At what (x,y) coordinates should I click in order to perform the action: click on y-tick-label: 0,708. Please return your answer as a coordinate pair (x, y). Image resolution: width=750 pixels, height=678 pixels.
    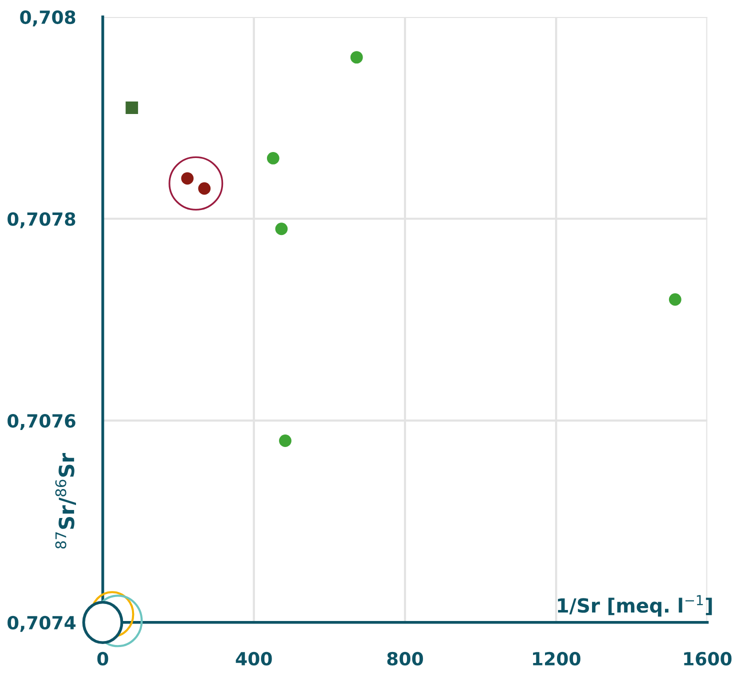
    Looking at the image, I should click on (48, 18).